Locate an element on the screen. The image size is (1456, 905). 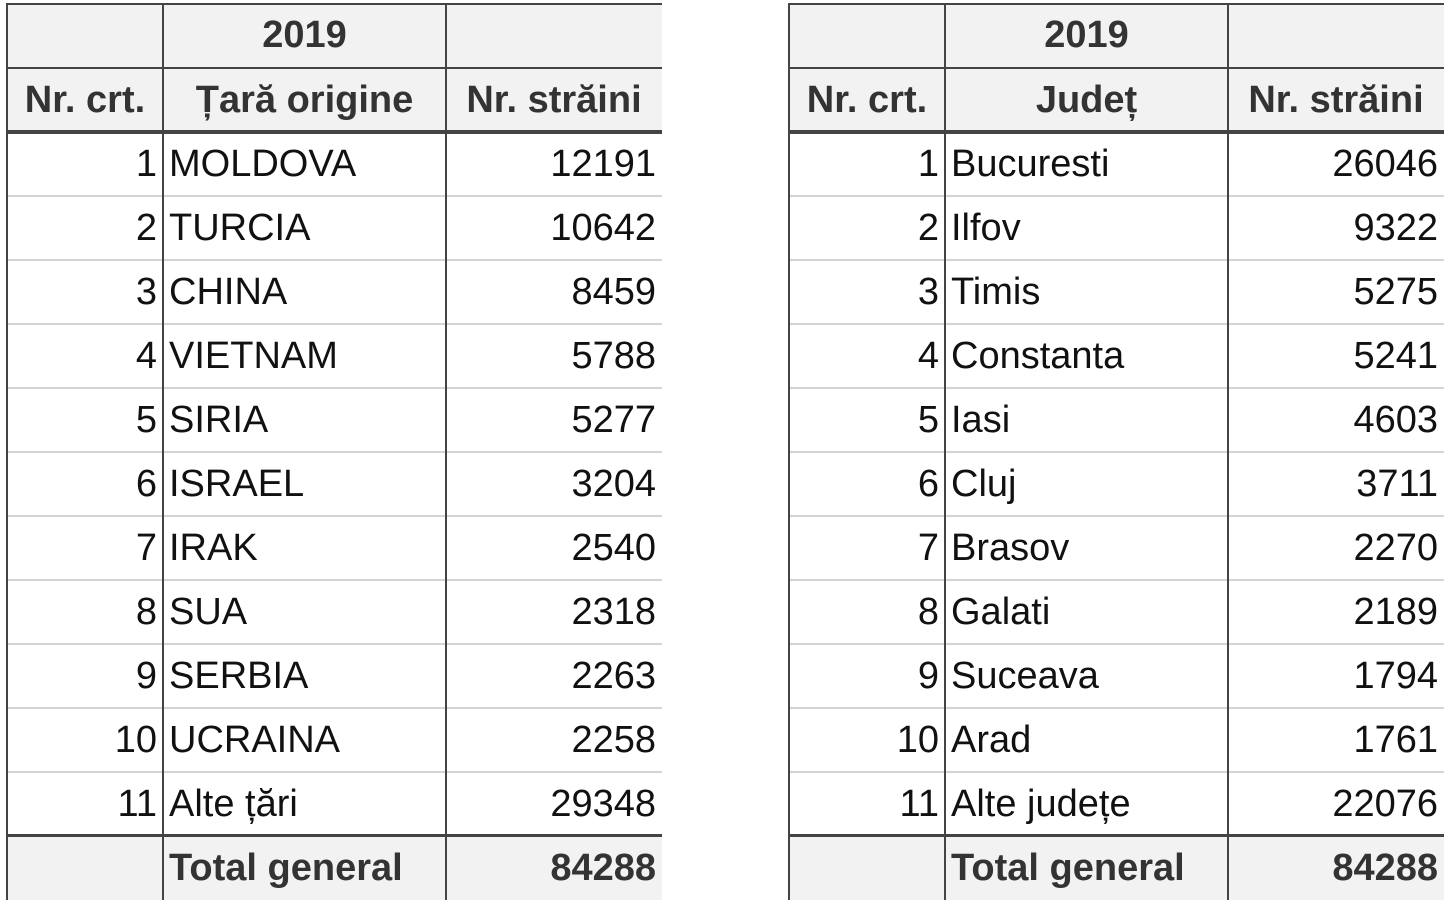
row-name: VIETNAM is located at coordinates (253, 356).